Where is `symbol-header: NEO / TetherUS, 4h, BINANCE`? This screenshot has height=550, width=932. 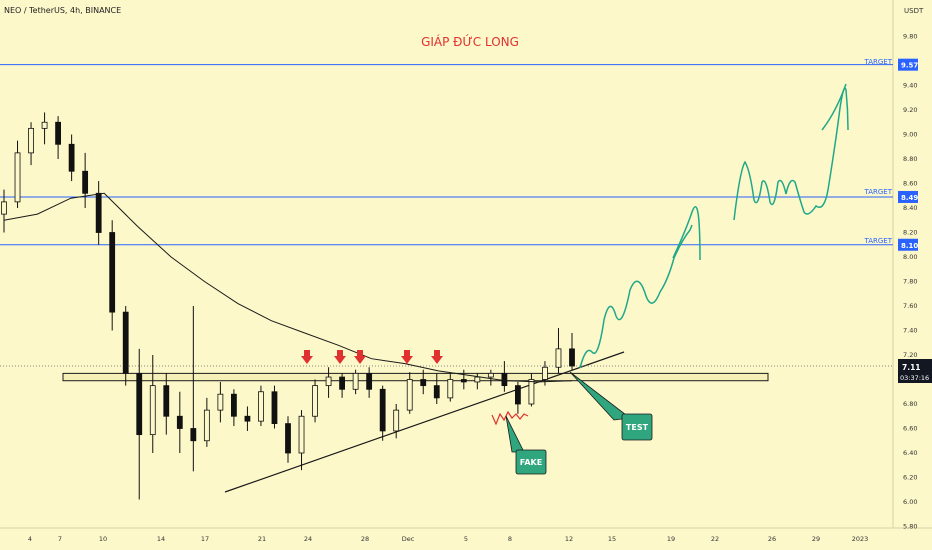 symbol-header: NEO / TetherUS, 4h, BINANCE is located at coordinates (62, 10).